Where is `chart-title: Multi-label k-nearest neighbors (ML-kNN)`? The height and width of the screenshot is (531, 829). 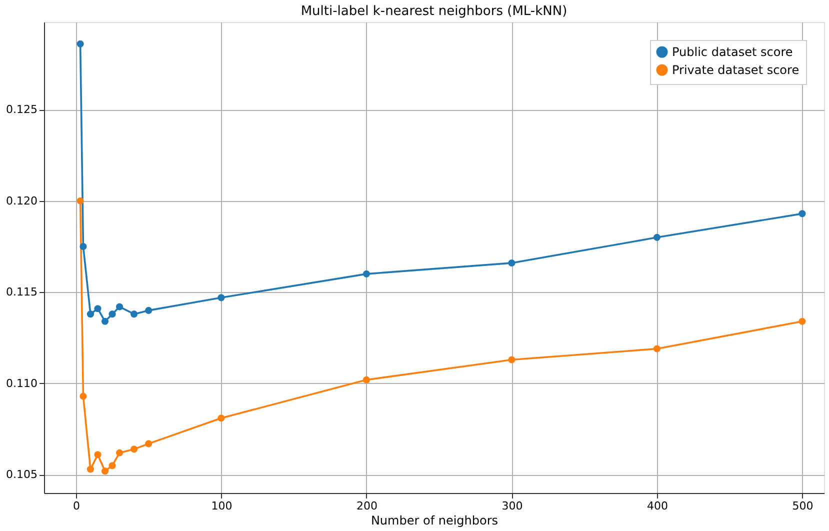
chart-title: Multi-label k-nearest neighbors (ML-kNN) is located at coordinates (434, 11).